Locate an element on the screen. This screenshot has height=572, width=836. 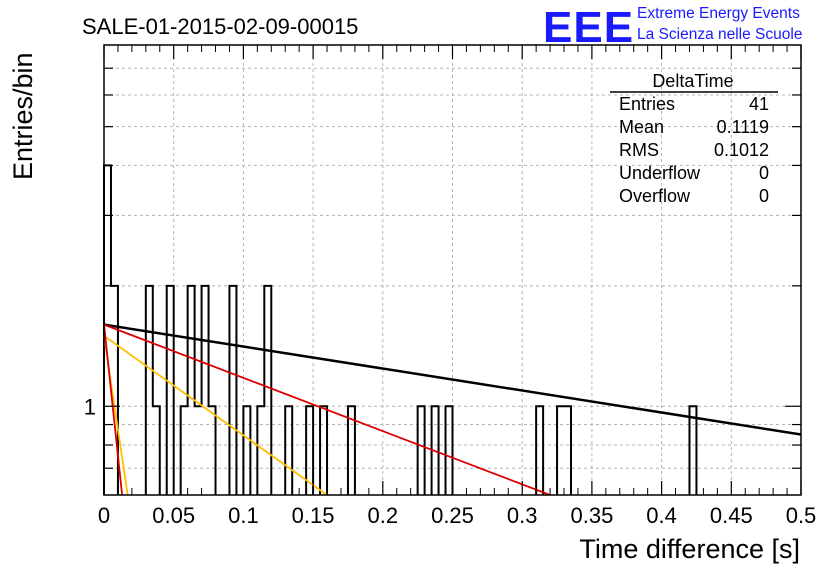
x-tick-label: 0.1 is located at coordinates (243, 515).